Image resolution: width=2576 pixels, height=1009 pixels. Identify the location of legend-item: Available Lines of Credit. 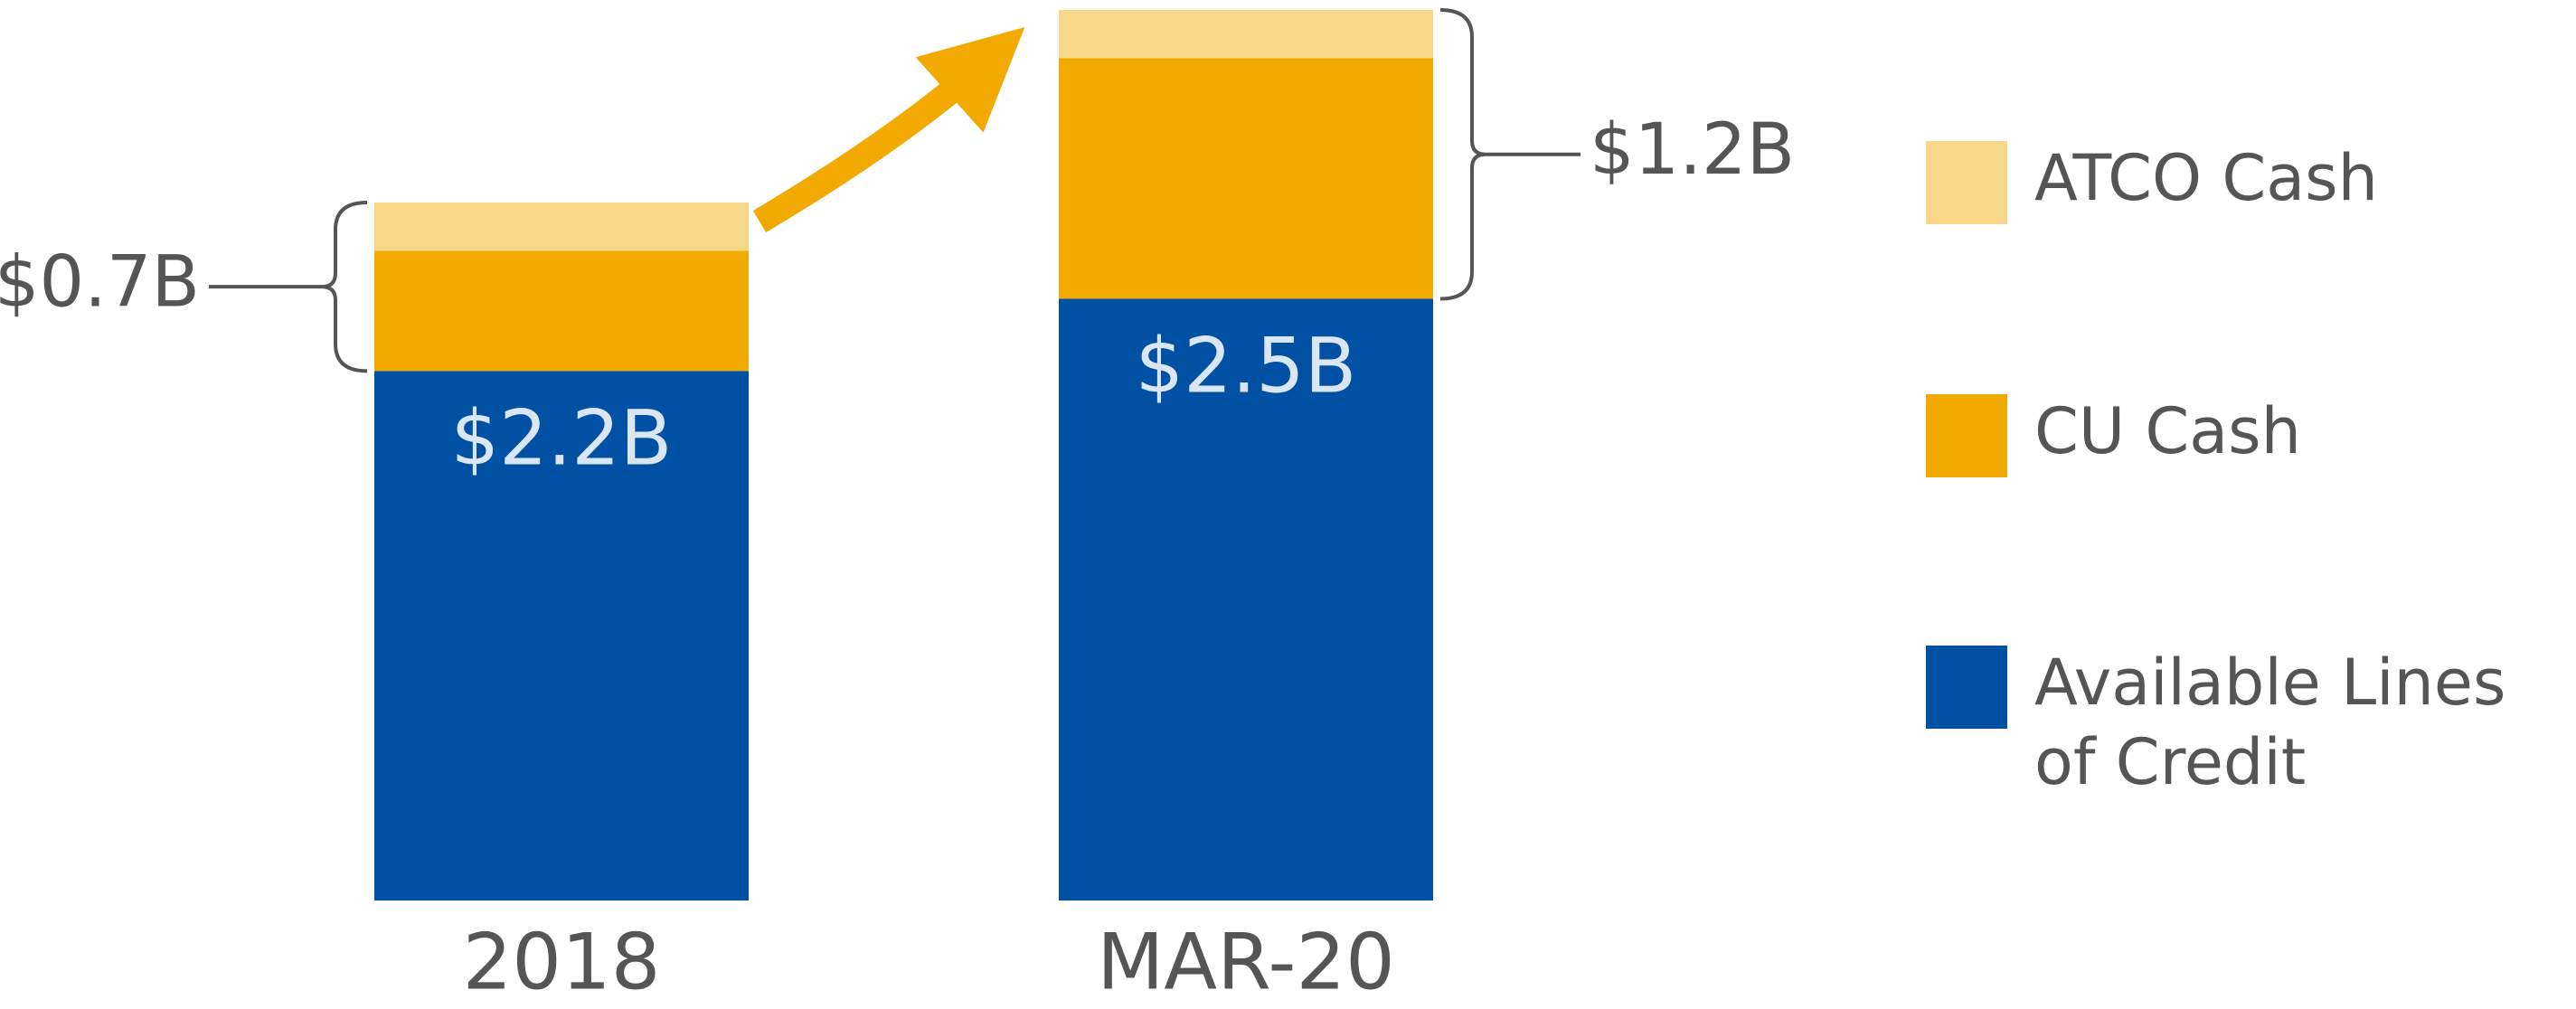
(2233, 724).